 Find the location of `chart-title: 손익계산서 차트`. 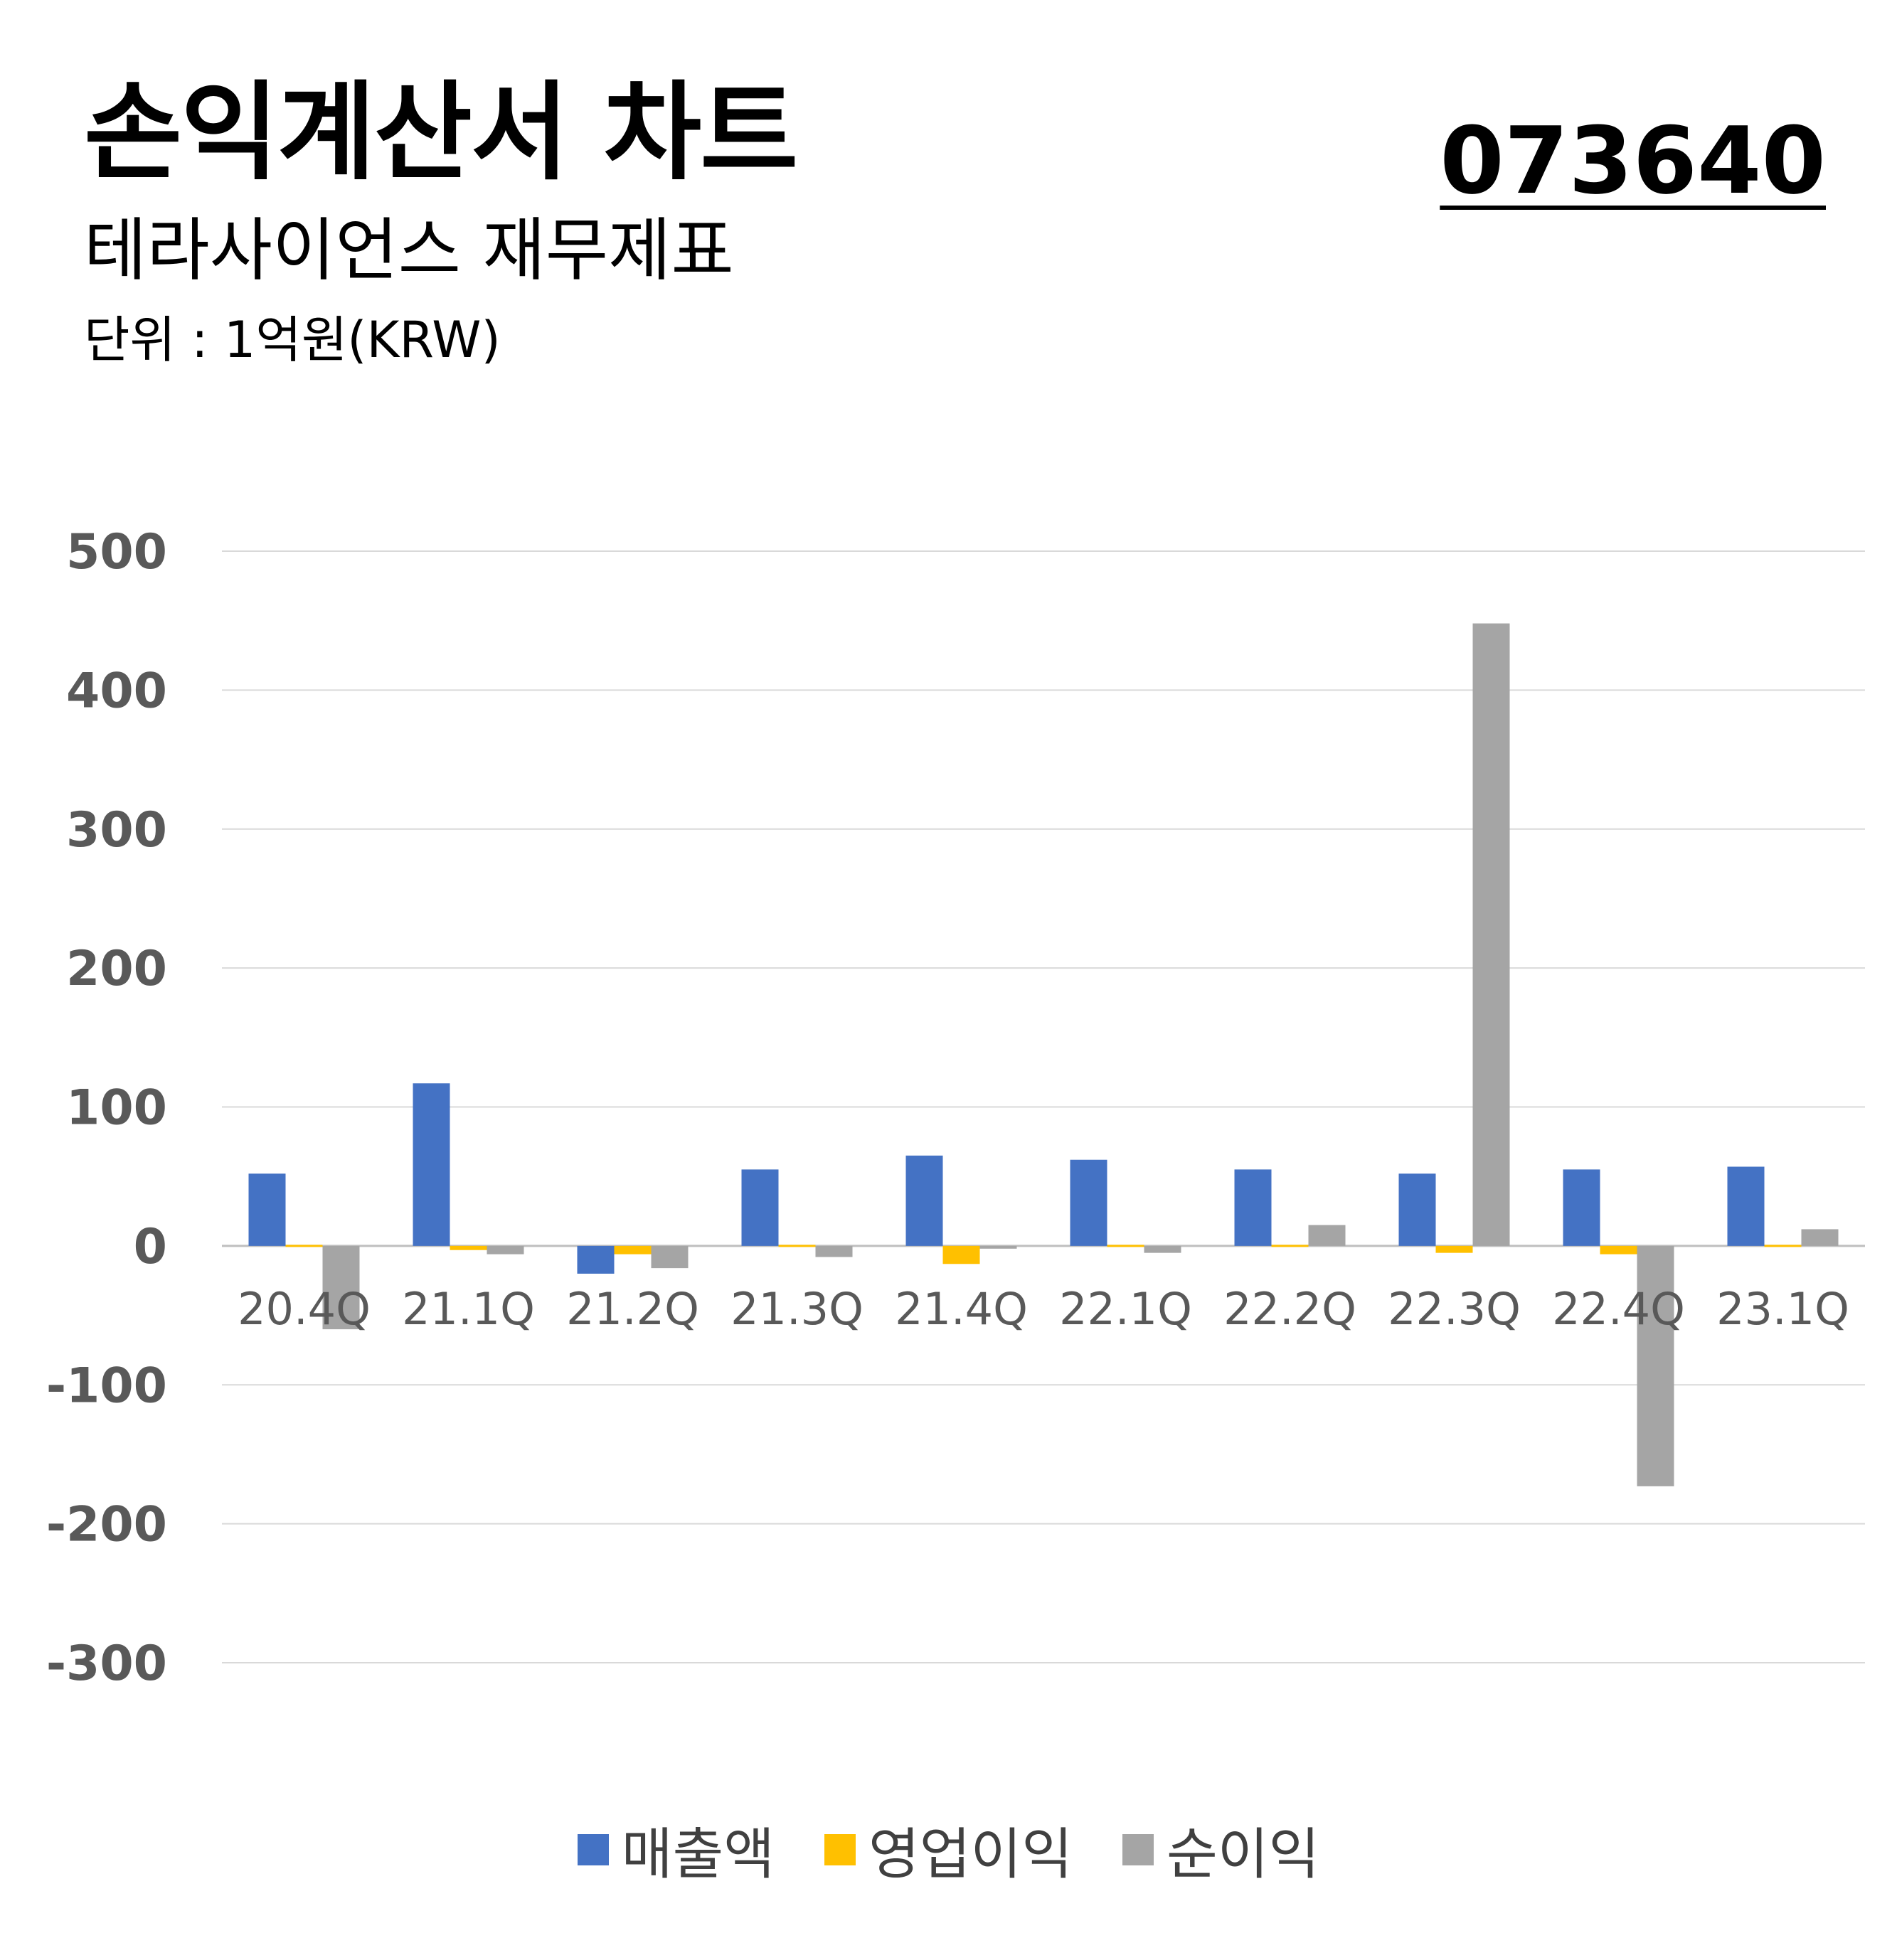

chart-title: 손익계산서 차트 is located at coordinates (441, 133).